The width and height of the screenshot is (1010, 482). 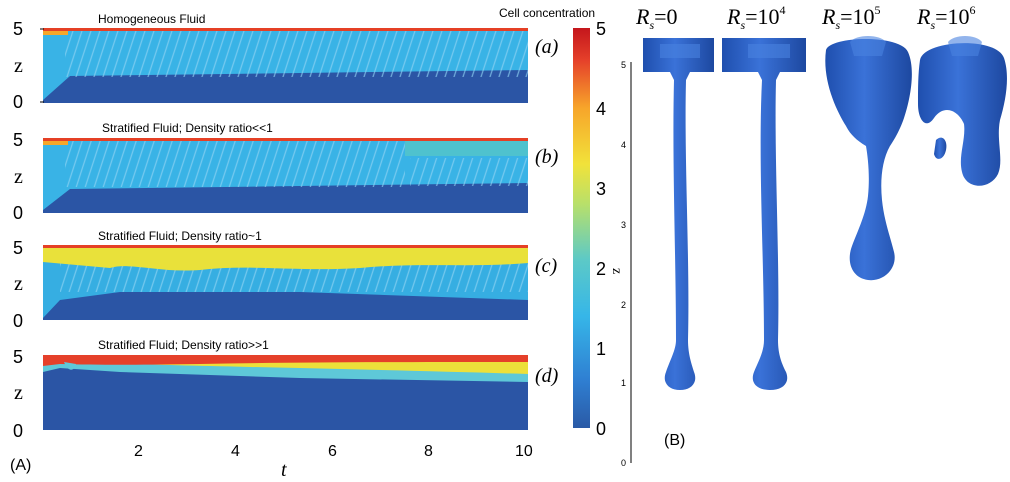 What do you see at coordinates (620, 264) in the screenshot?
I see `z-axis: 5 4 3 2 1 0 z` at bounding box center [620, 264].